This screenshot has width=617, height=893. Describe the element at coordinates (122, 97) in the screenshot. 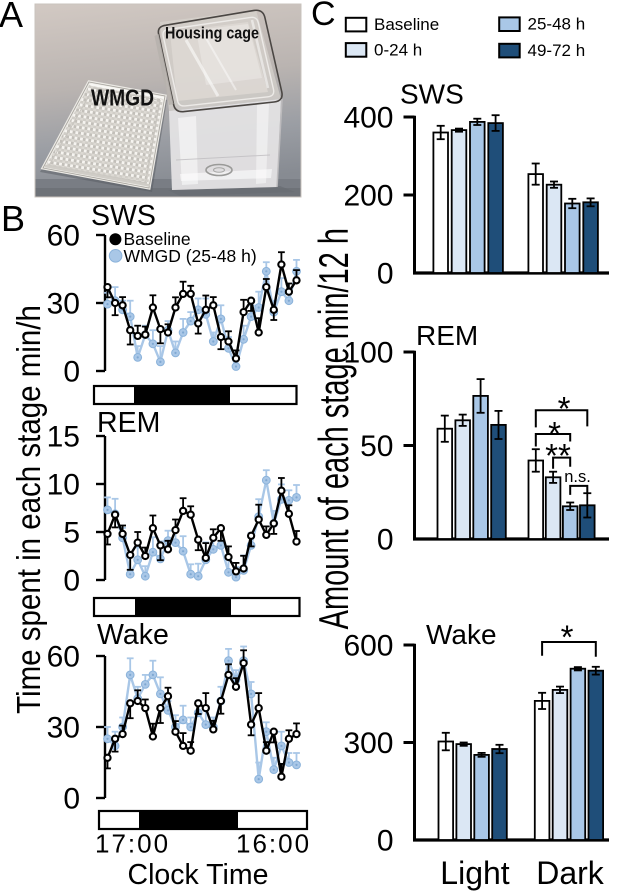

I see `svg-text: WMGD` at that location.